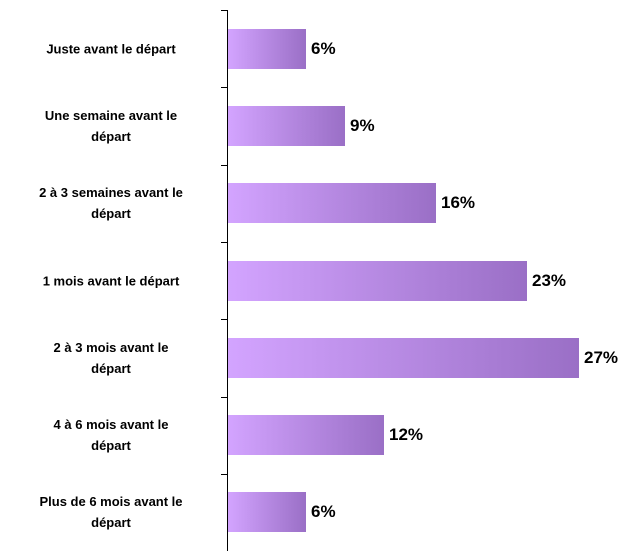  I want to click on value-label: 9%, so click(362, 125).